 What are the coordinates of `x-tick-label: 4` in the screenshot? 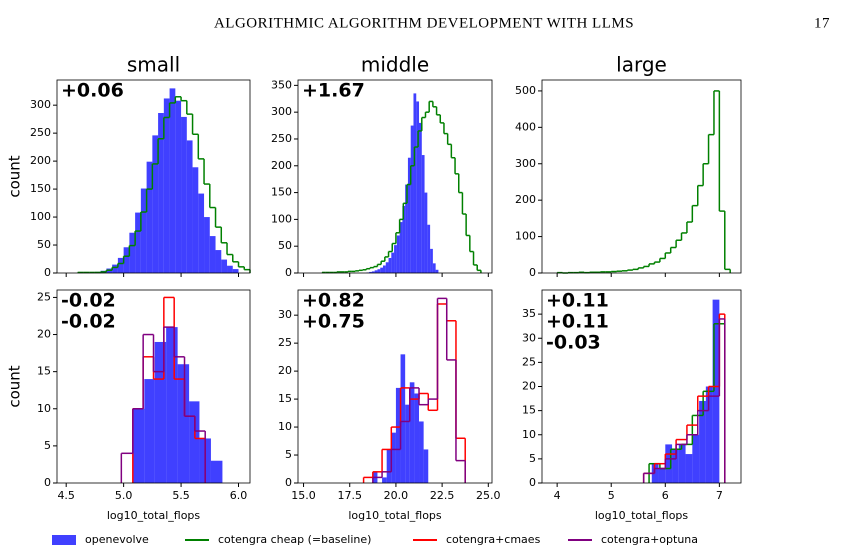 It's located at (557, 495).